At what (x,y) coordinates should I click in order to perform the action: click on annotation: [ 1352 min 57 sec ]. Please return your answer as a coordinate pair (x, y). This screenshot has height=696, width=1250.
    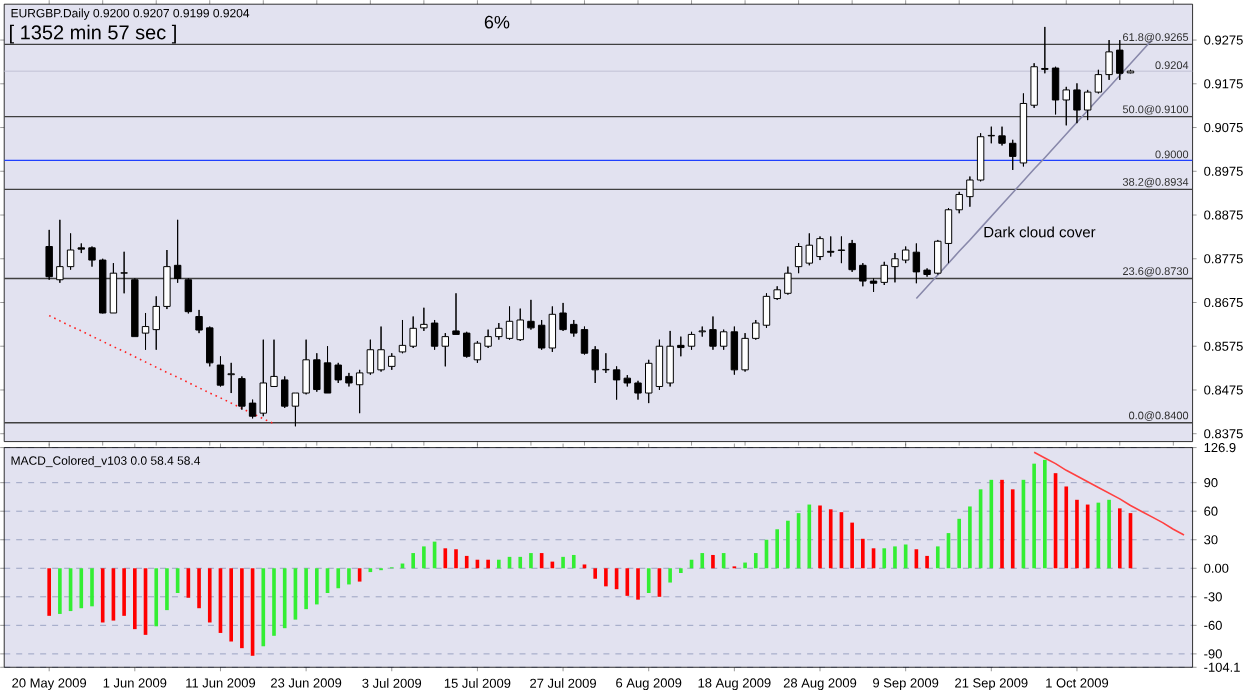
    Looking at the image, I should click on (93, 34).